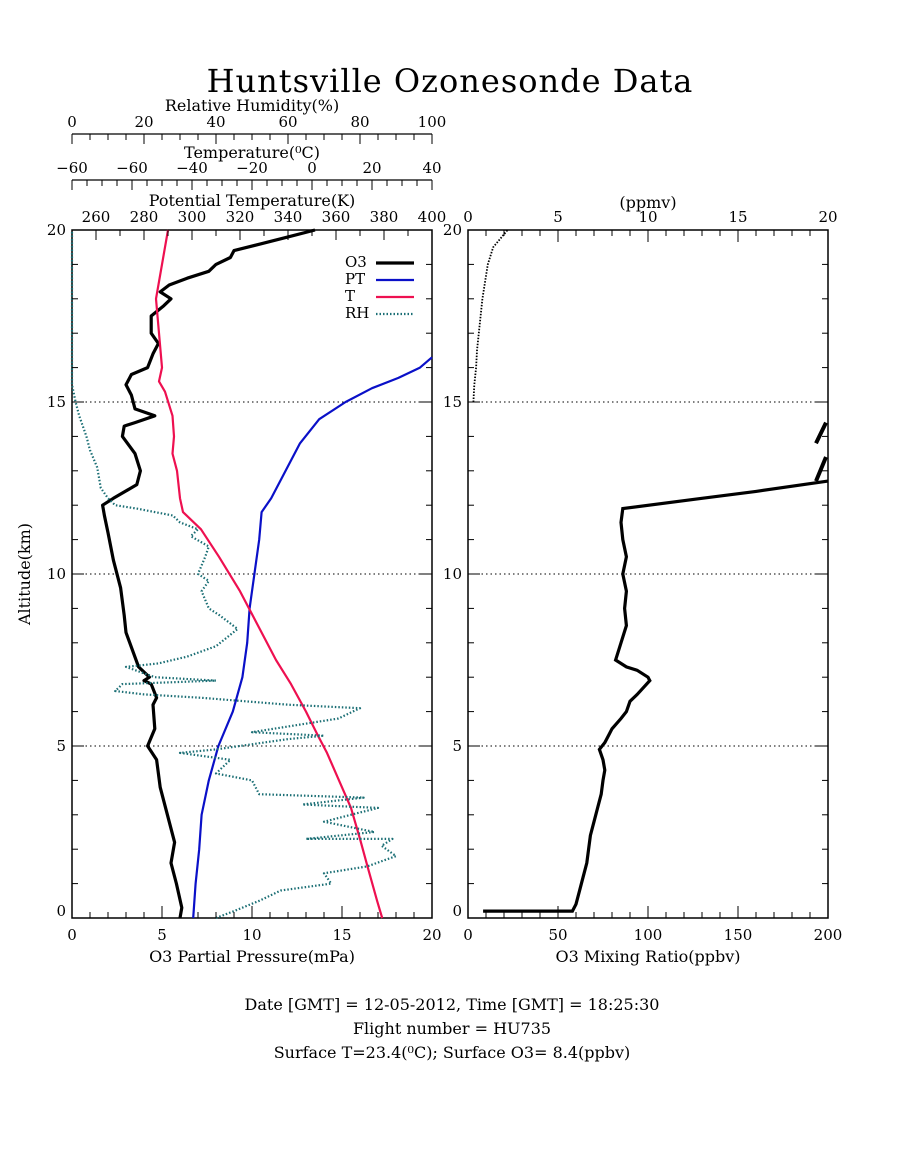 This screenshot has width=900, height=1150. Describe the element at coordinates (355, 279) in the screenshot. I see `legend-label-pt: PT` at that location.